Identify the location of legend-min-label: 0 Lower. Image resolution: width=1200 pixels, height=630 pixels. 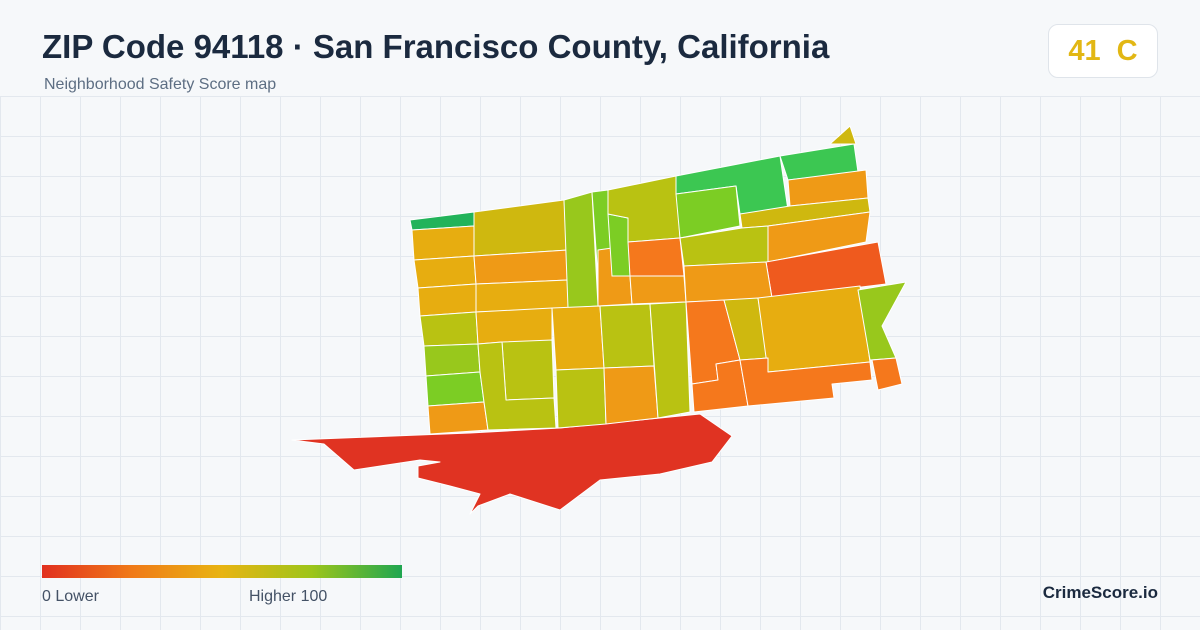
(70, 596).